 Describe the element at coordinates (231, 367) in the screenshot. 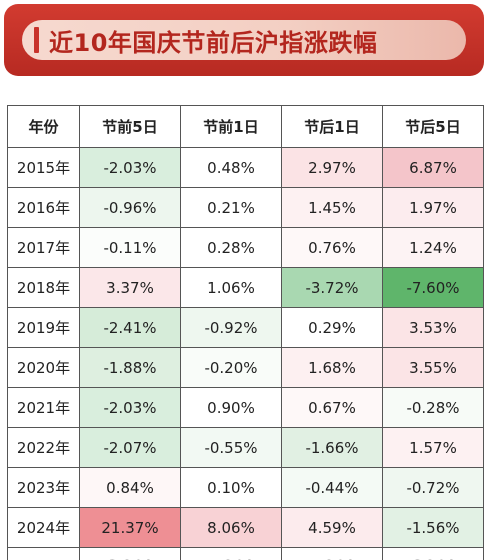

I see `cell-pre-1d: -0.20%` at that location.